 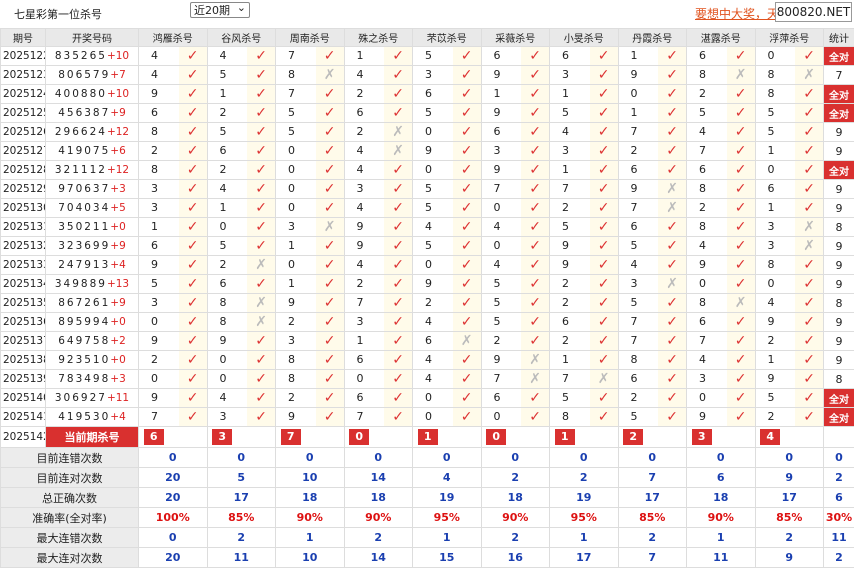 What do you see at coordinates (118, 227) in the screenshot?
I see `extra-number: +0` at bounding box center [118, 227].